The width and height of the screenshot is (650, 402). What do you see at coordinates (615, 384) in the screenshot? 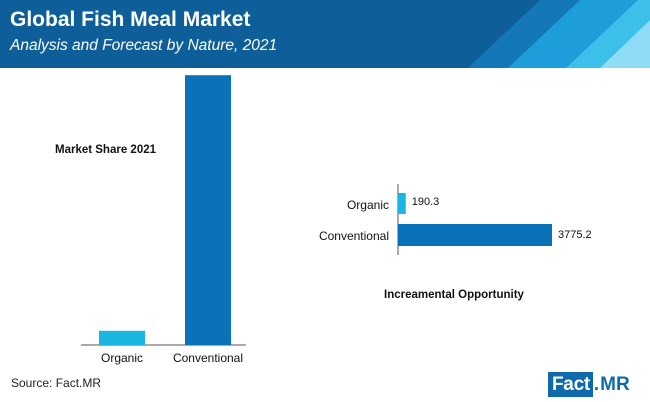
I see `logo-mr: MR` at bounding box center [615, 384].